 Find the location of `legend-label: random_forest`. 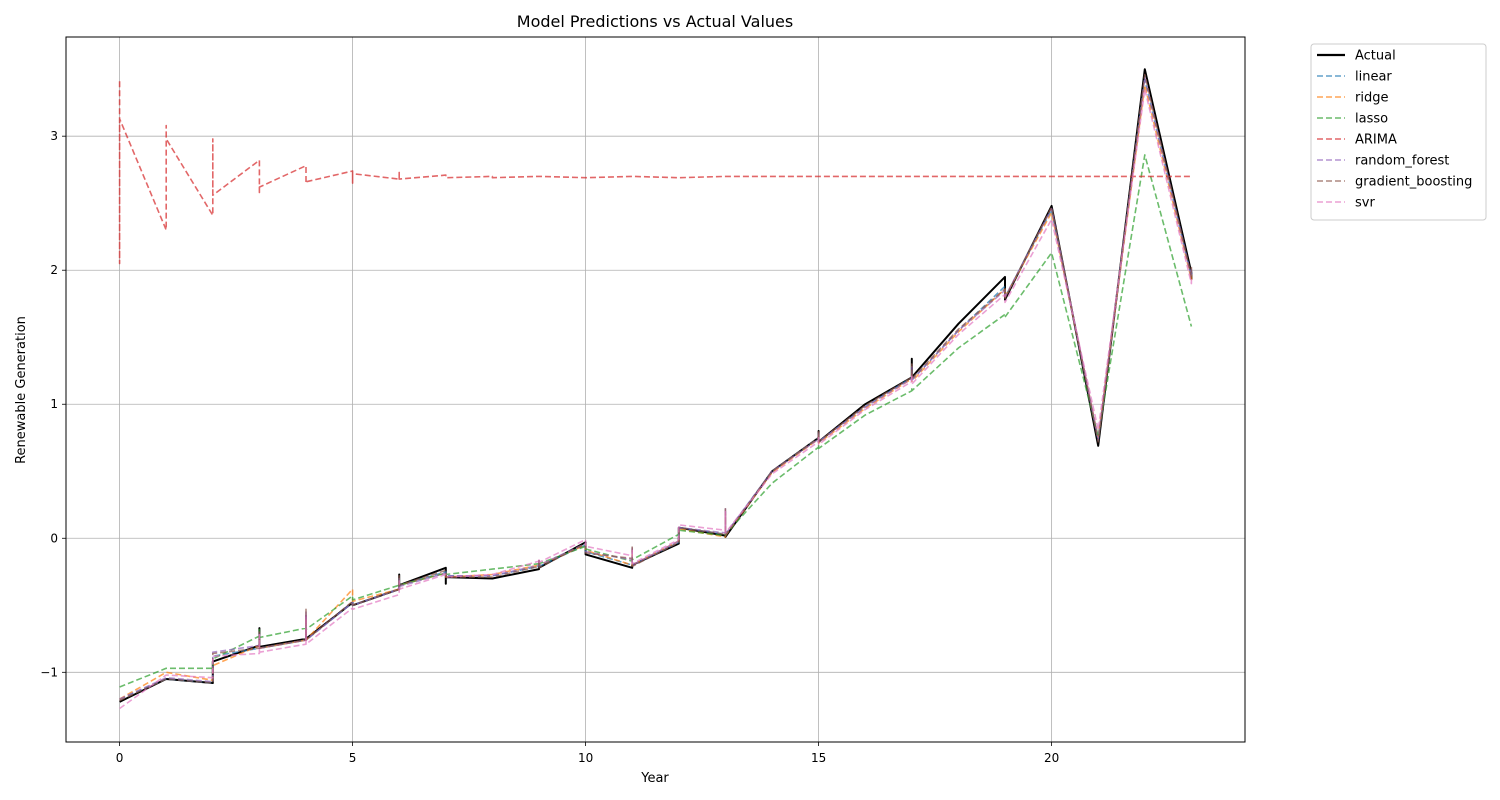

legend-label: random_forest is located at coordinates (1402, 161).